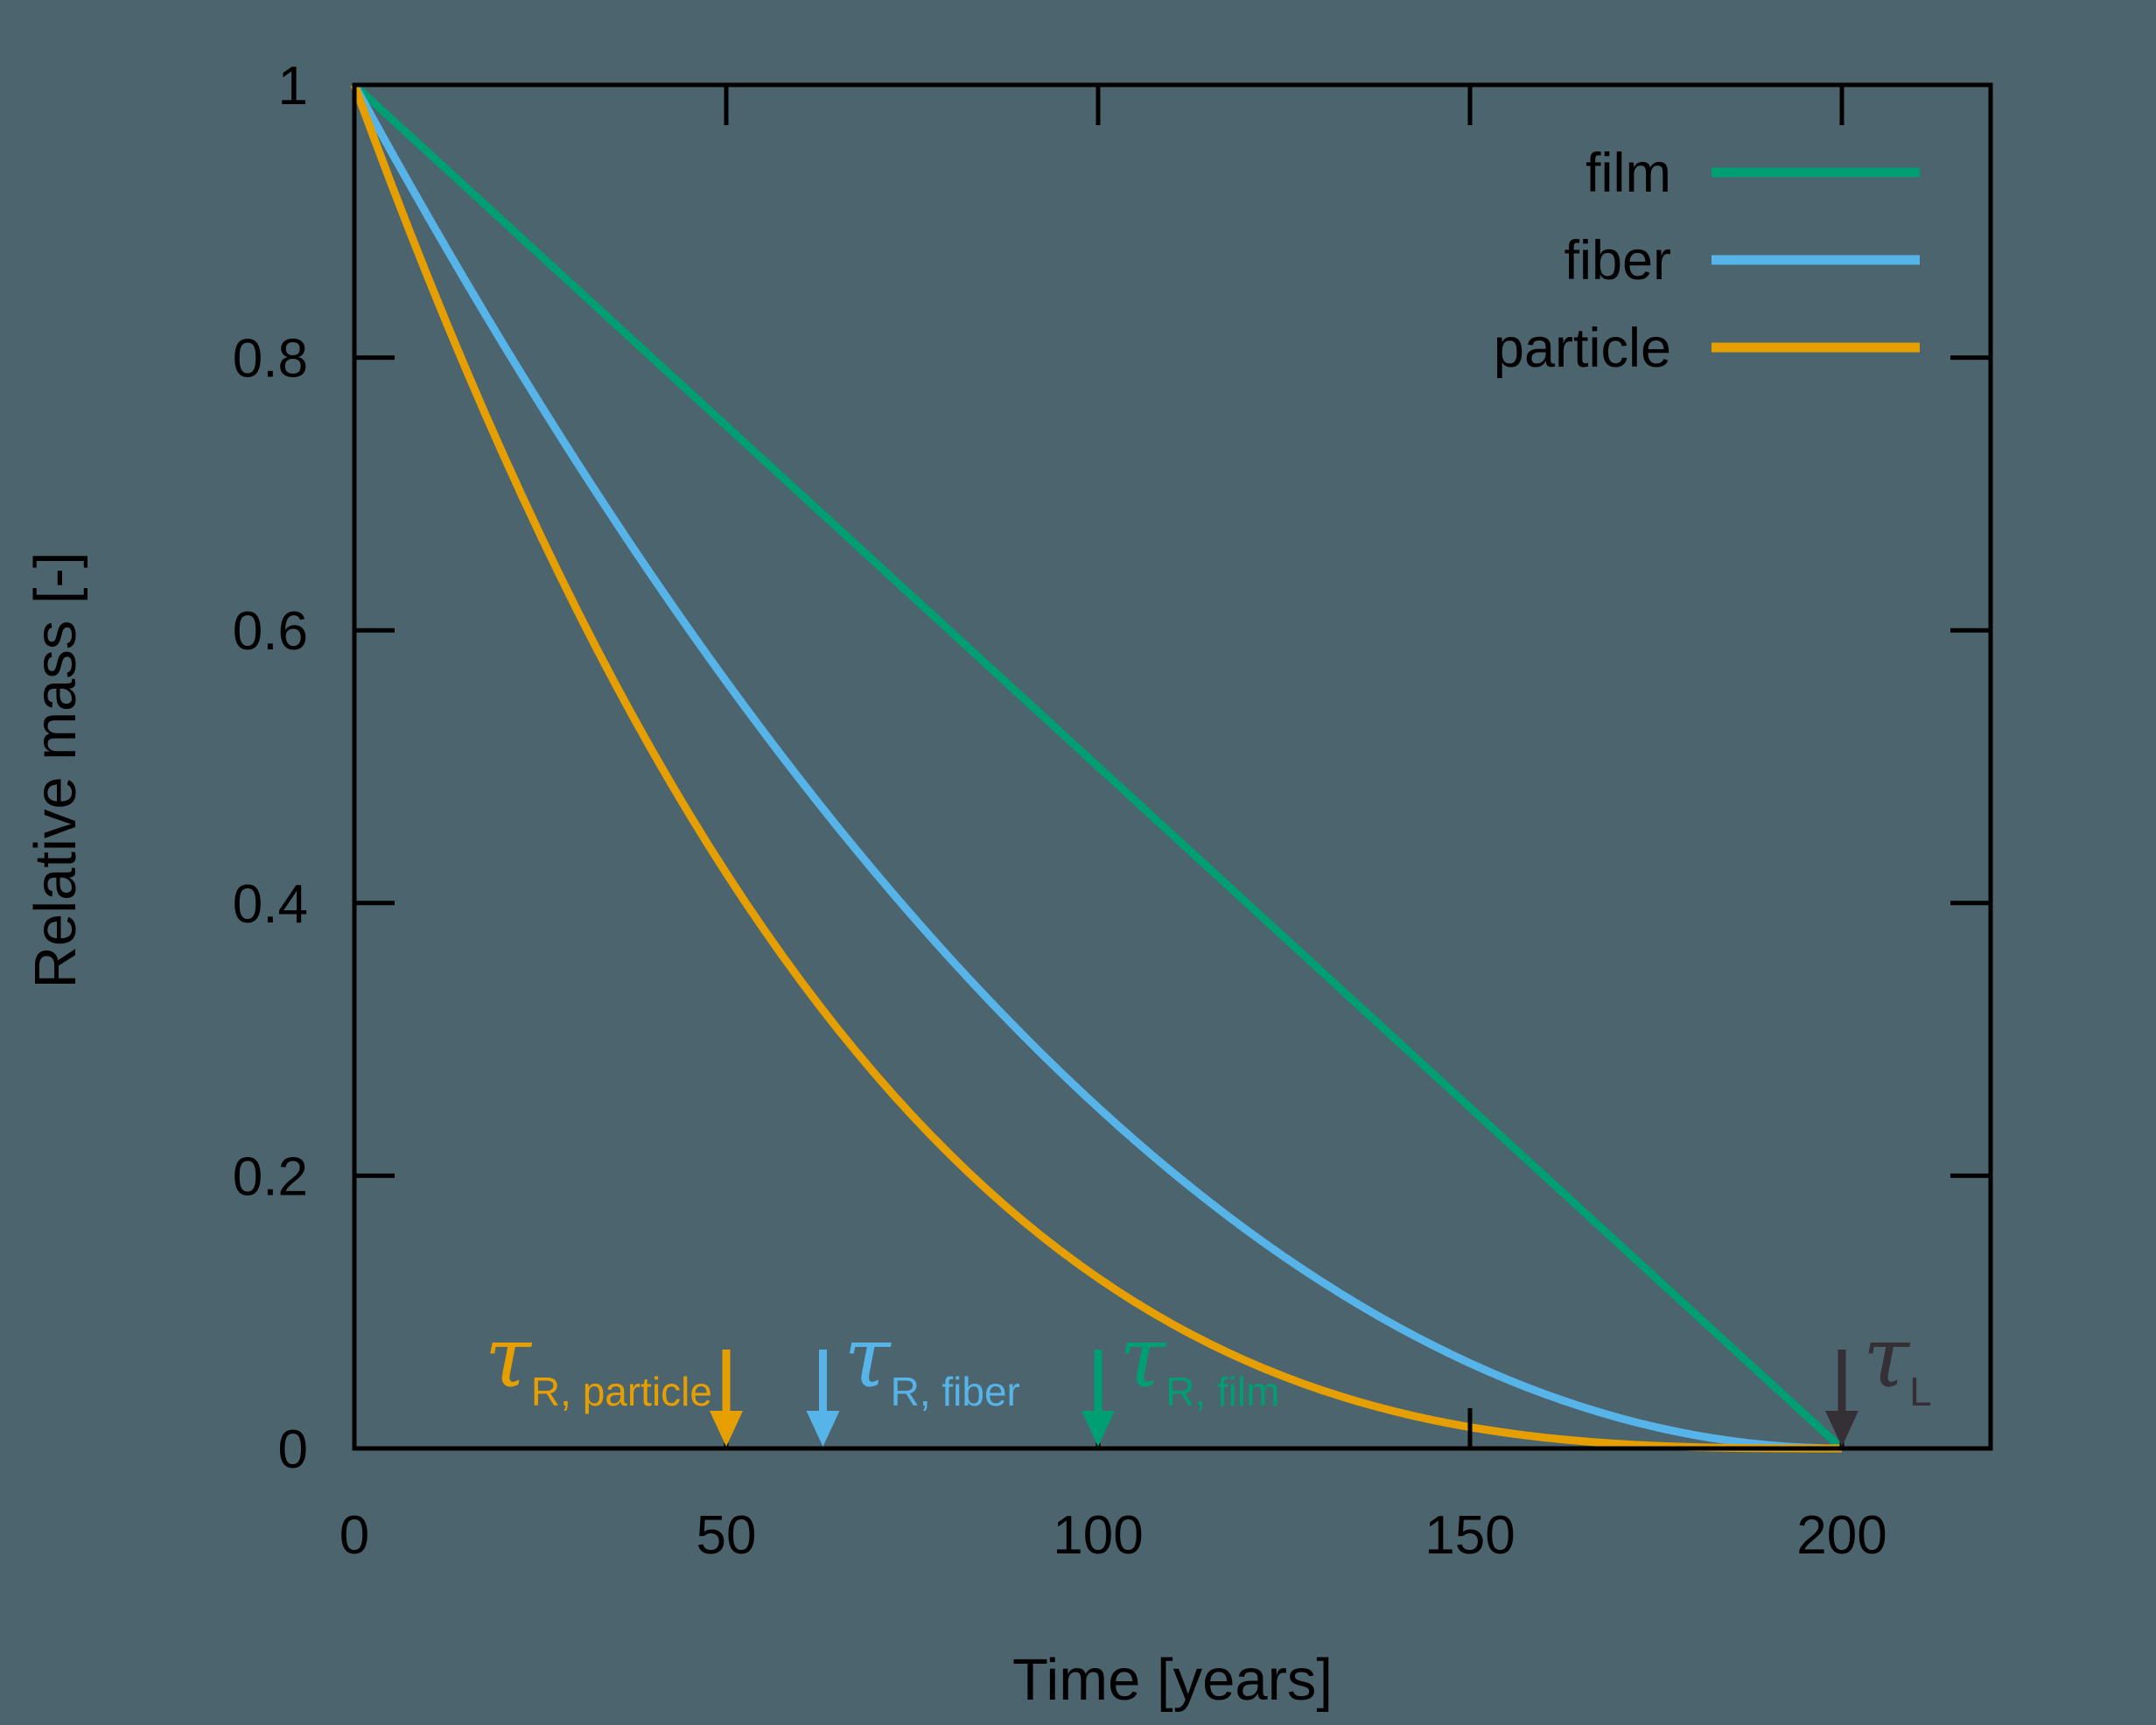  What do you see at coordinates (293, 1450) in the screenshot?
I see `y-tick-label: 0` at bounding box center [293, 1450].